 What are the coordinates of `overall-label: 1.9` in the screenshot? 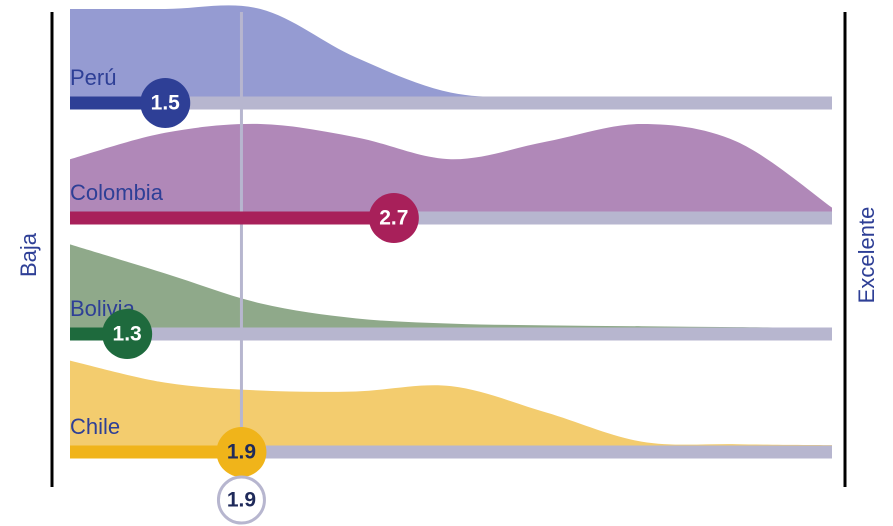 It's located at (241, 500).